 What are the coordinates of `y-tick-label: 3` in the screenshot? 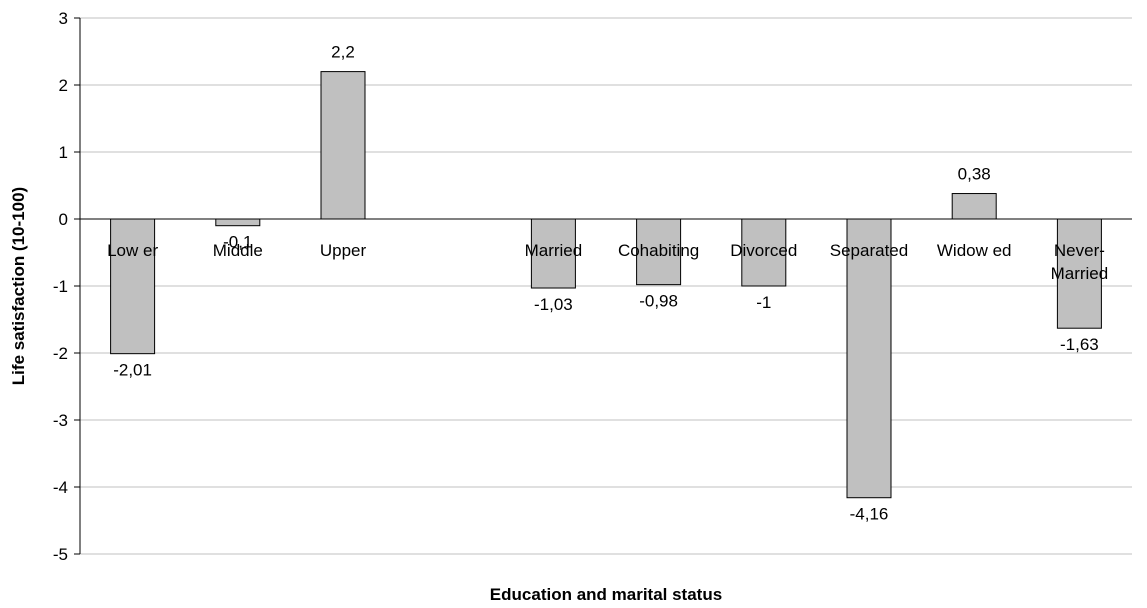 It's located at (63, 18).